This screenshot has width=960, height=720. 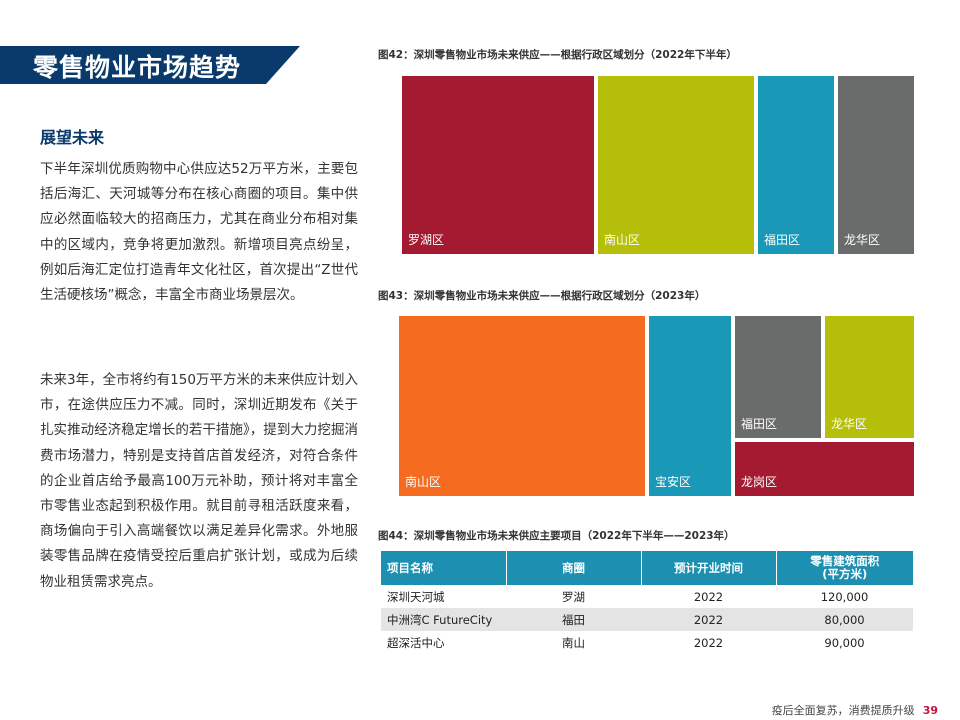 What do you see at coordinates (426, 240) in the screenshot?
I see `cell-label: 罗湖区` at bounding box center [426, 240].